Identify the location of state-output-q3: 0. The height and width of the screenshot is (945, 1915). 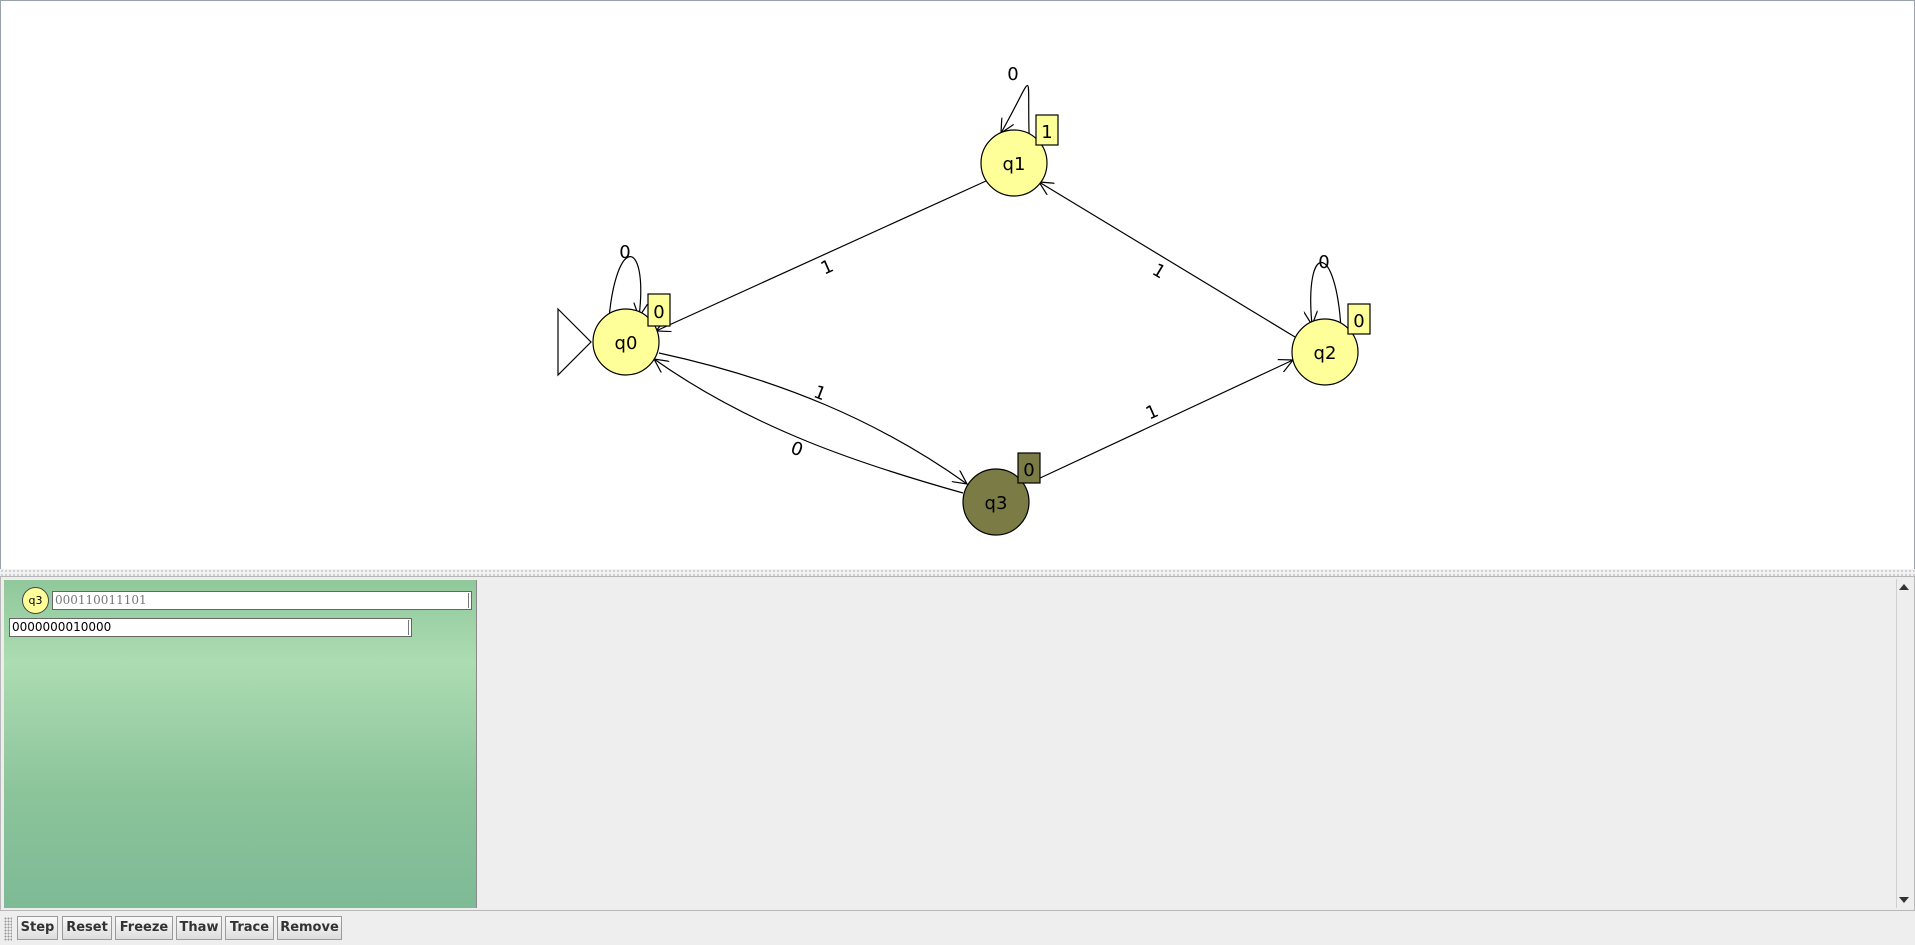
(1029, 468).